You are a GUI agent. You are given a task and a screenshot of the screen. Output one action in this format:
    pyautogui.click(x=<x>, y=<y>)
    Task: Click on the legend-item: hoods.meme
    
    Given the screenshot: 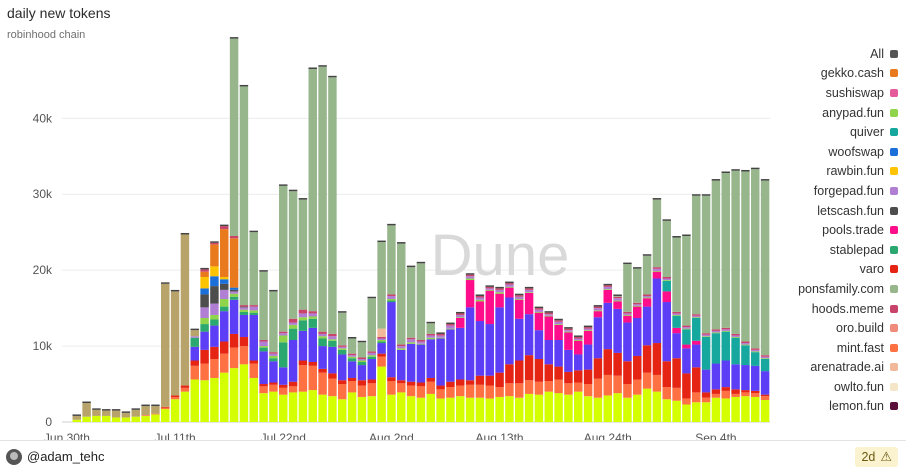 What is the action you would take?
    pyautogui.click(x=845, y=309)
    